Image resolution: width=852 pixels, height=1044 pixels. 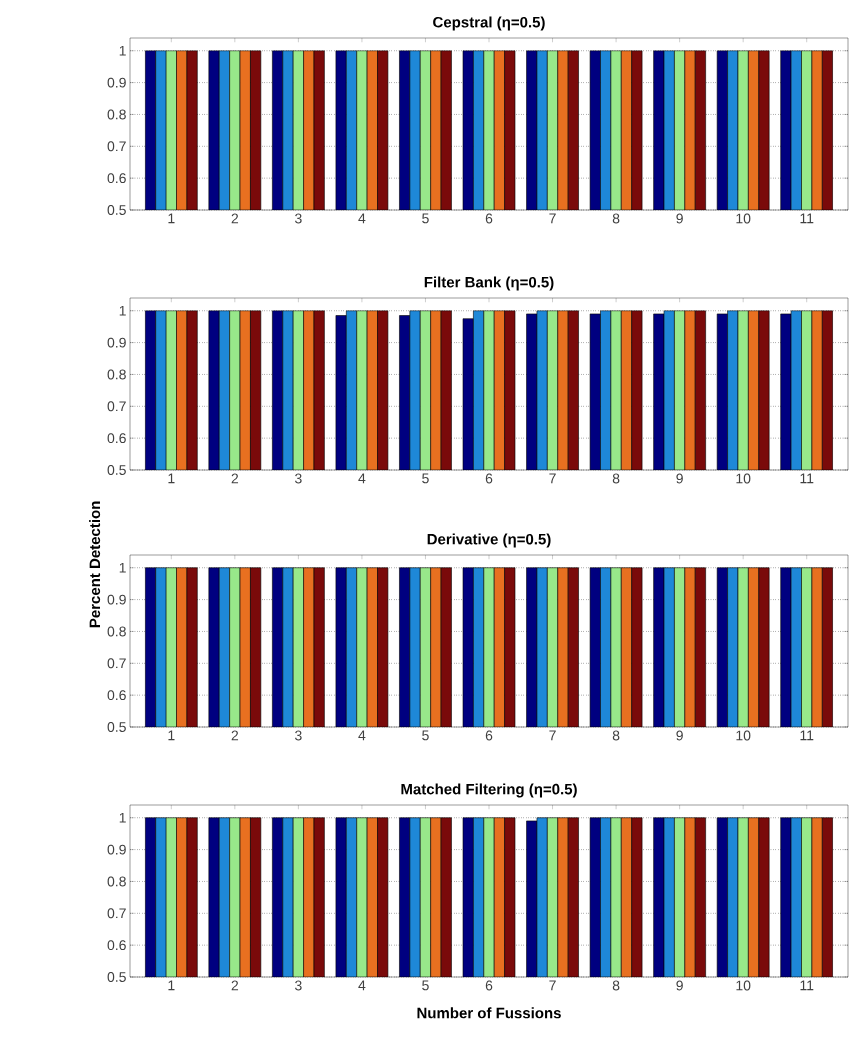 What do you see at coordinates (489, 790) in the screenshot?
I see `chart-title: Matched Filtering (η=0.5)` at bounding box center [489, 790].